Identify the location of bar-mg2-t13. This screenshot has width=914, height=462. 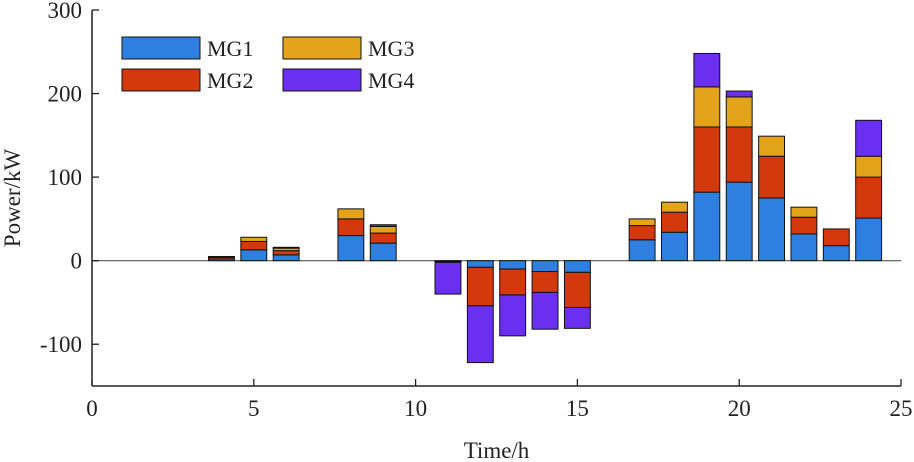
(513, 282).